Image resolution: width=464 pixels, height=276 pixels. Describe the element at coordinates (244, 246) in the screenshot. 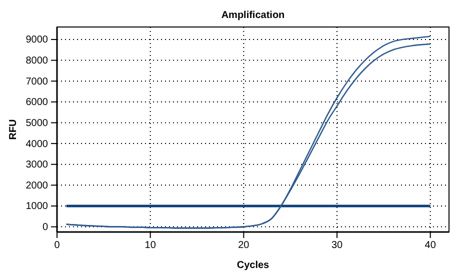

I see `x-tick-label: 20` at that location.